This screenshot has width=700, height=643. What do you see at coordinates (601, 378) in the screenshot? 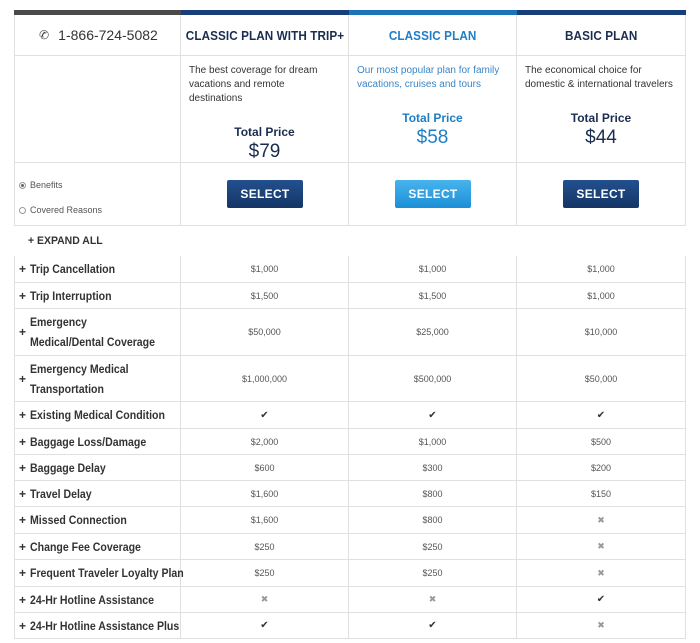
I see `benefit-value: $50,000` at bounding box center [601, 378].